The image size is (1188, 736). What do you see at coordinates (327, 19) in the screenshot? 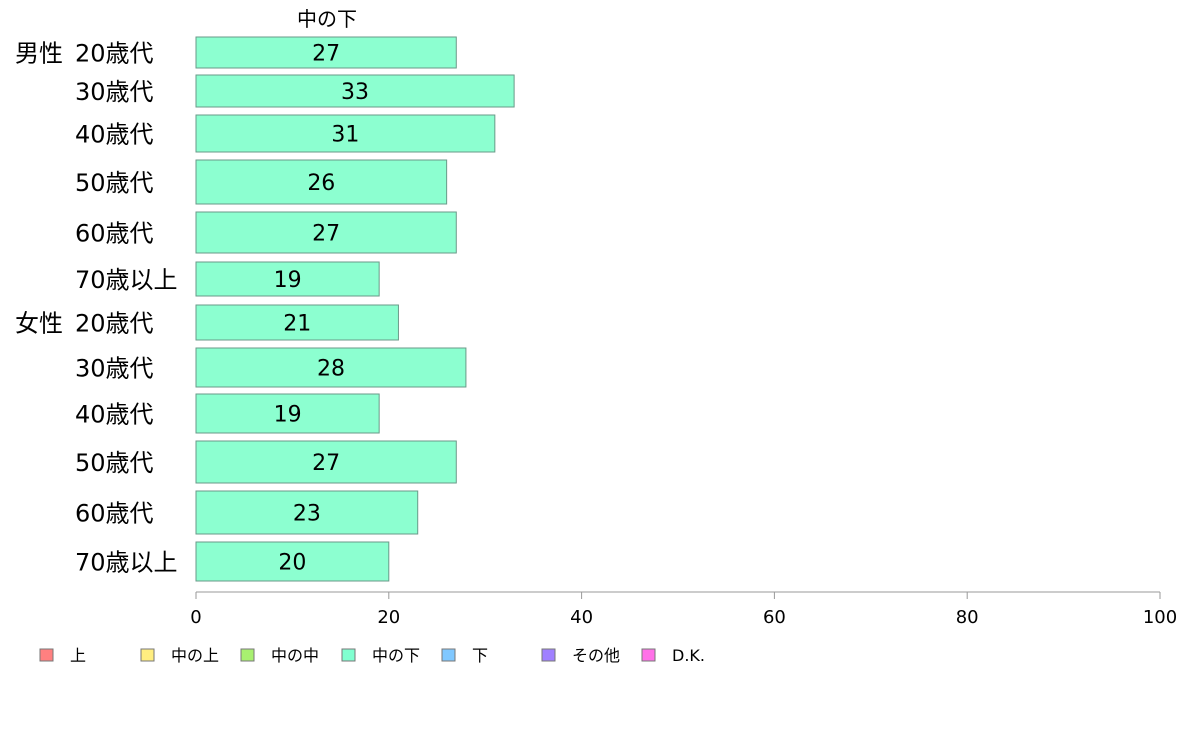
I see `chart-title: 中の下` at bounding box center [327, 19].